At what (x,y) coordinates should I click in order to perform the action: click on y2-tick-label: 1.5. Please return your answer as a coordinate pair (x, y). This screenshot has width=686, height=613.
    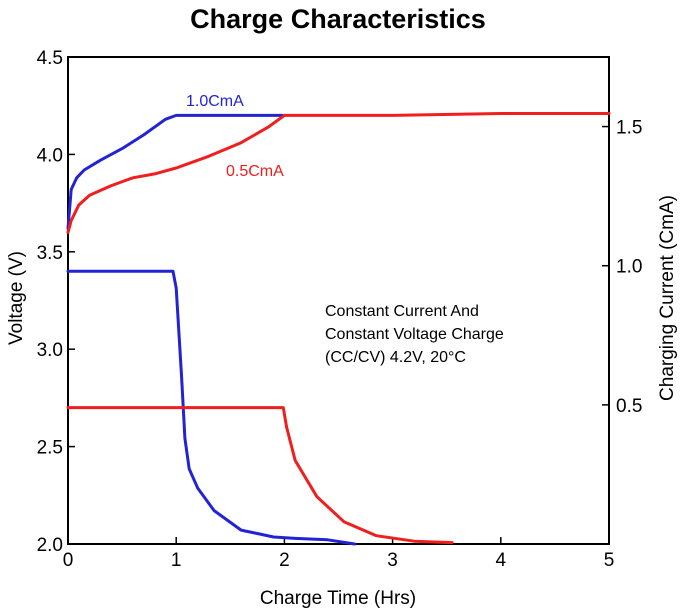
    Looking at the image, I should click on (629, 128).